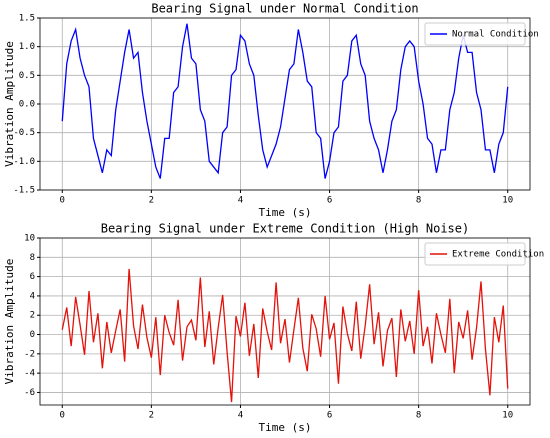 Image resolution: width=550 pixels, height=438 pixels. Describe the element at coordinates (27, 76) in the screenshot. I see `y-tick-label: 0.5` at that location.